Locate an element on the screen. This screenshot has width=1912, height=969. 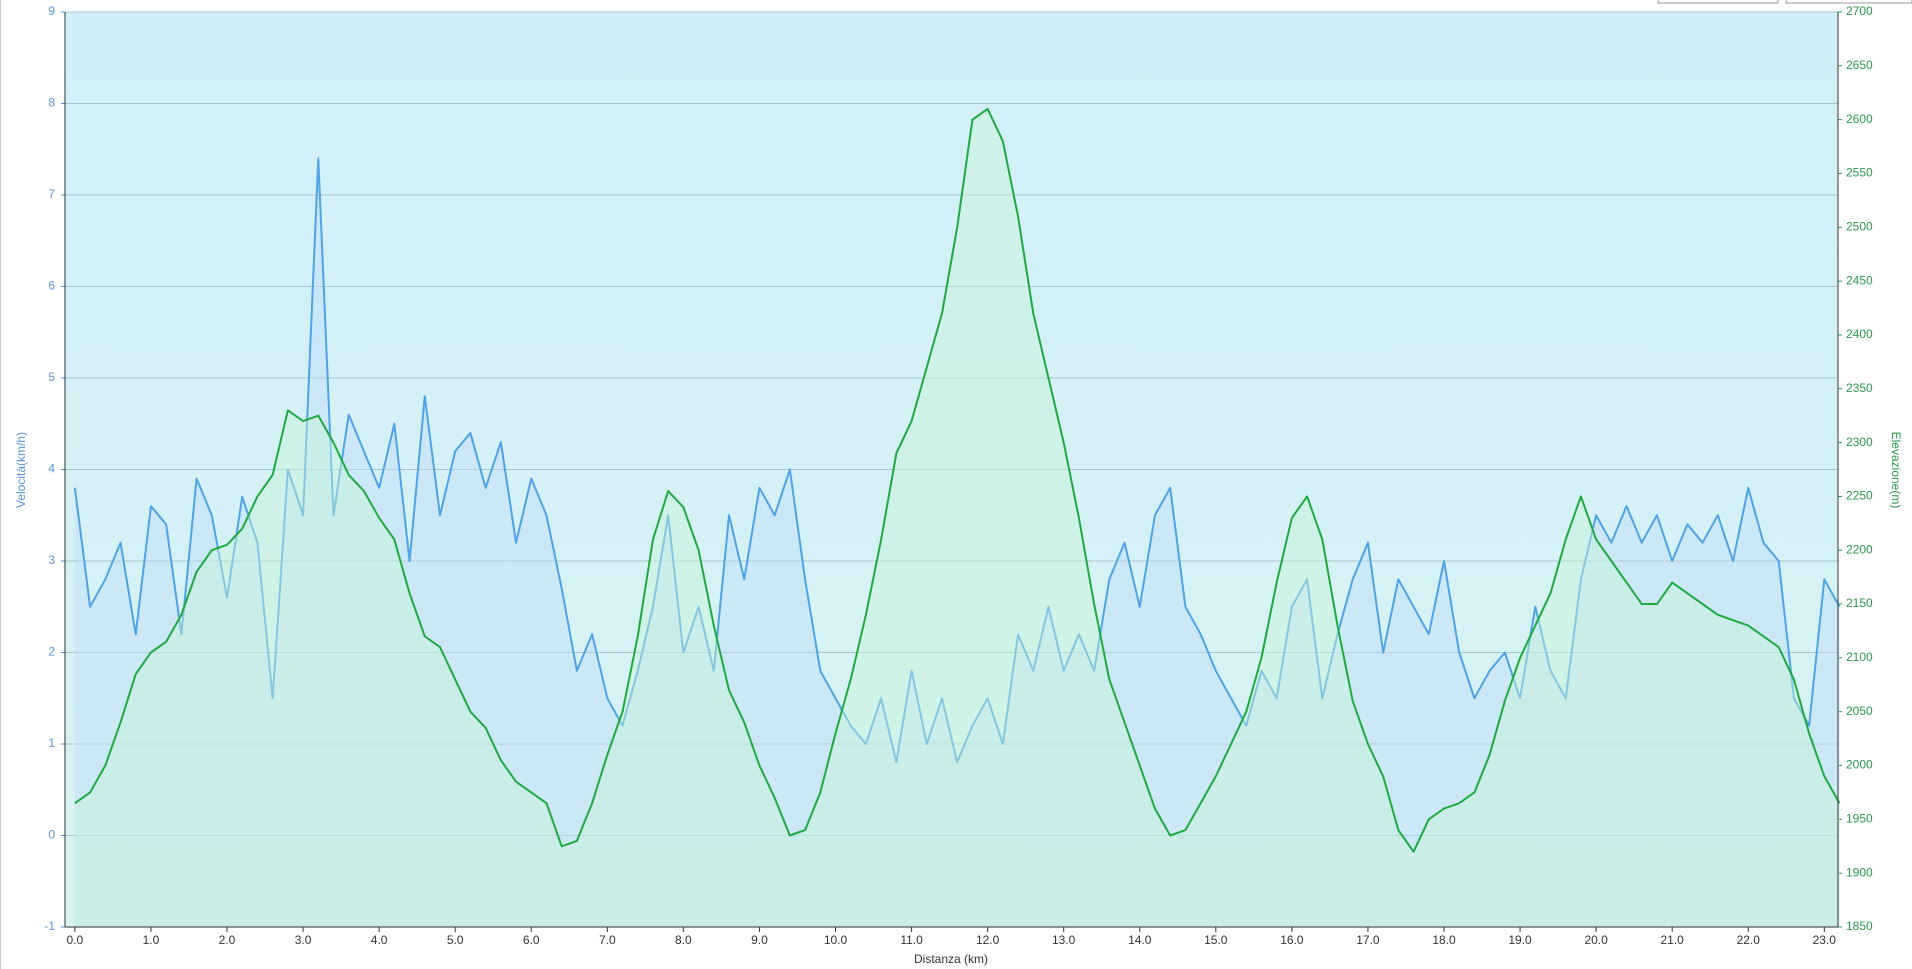
x-tick-label: 5.0 is located at coordinates (455, 940).